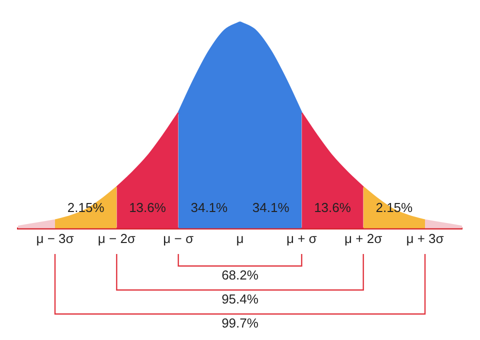  I want to click on x-tick-label: μ + 3σ, so click(425, 238).